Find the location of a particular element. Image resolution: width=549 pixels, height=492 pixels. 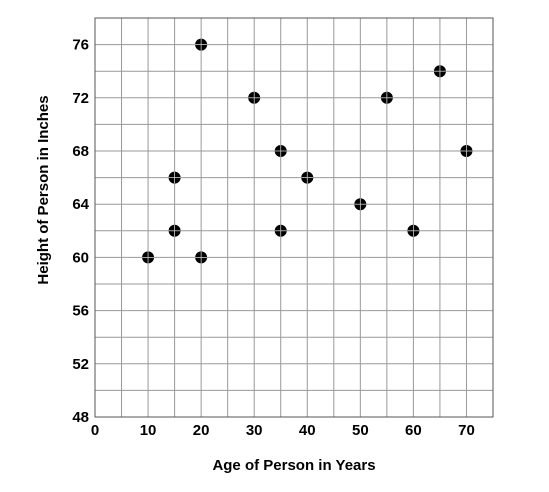

x-axis-label: Age of Person in Years is located at coordinates (293, 465).